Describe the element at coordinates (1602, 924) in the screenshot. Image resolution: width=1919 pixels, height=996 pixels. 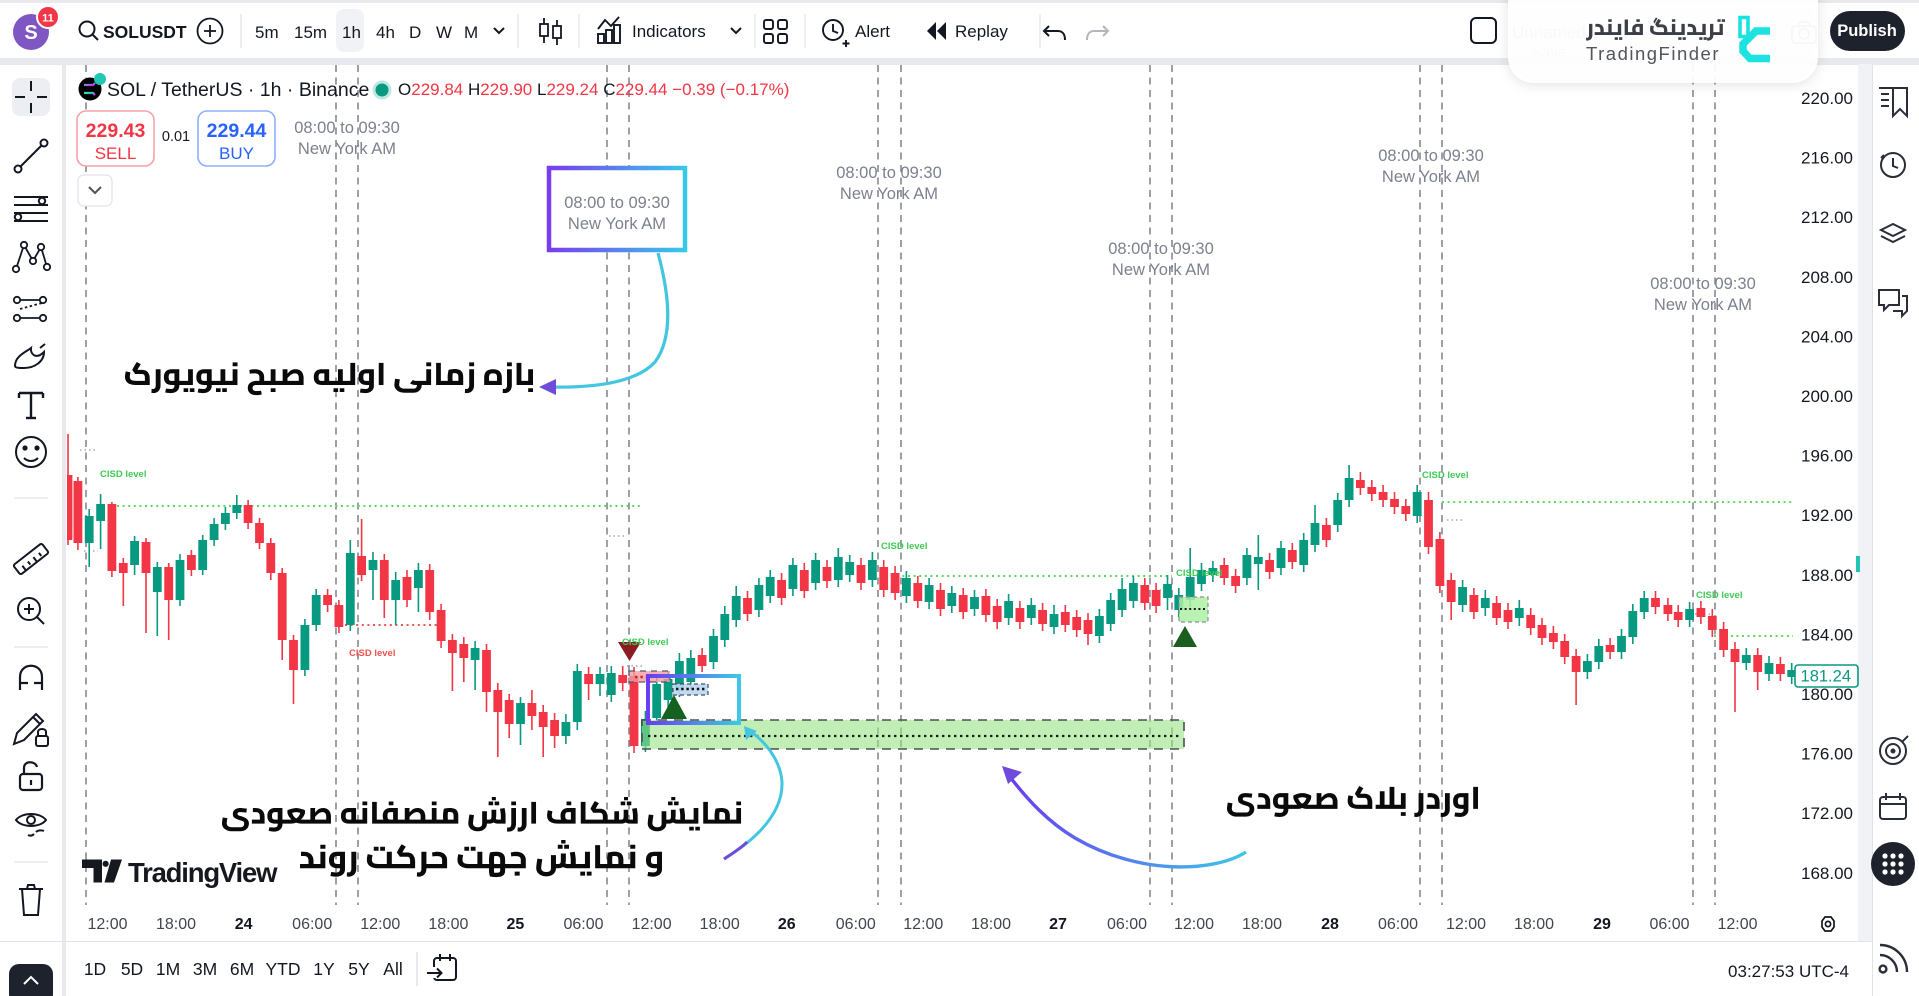
I see `svg-text: 29` at that location.